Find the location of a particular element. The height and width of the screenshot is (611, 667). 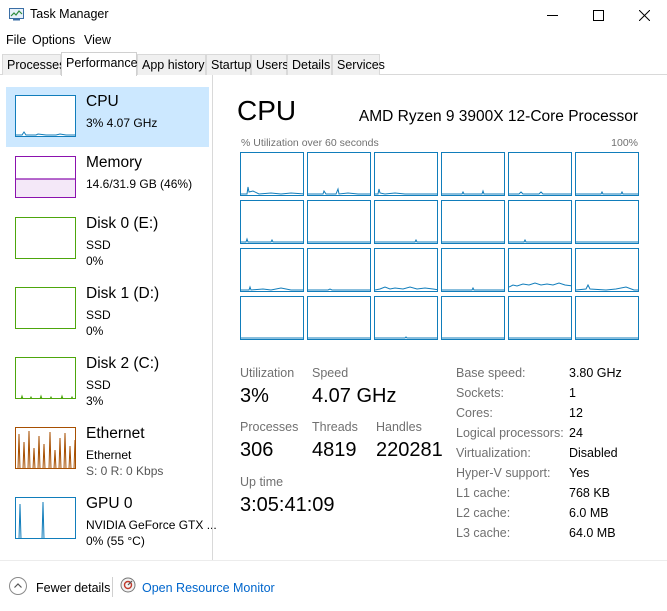

tab-users: Users is located at coordinates (270, 64).